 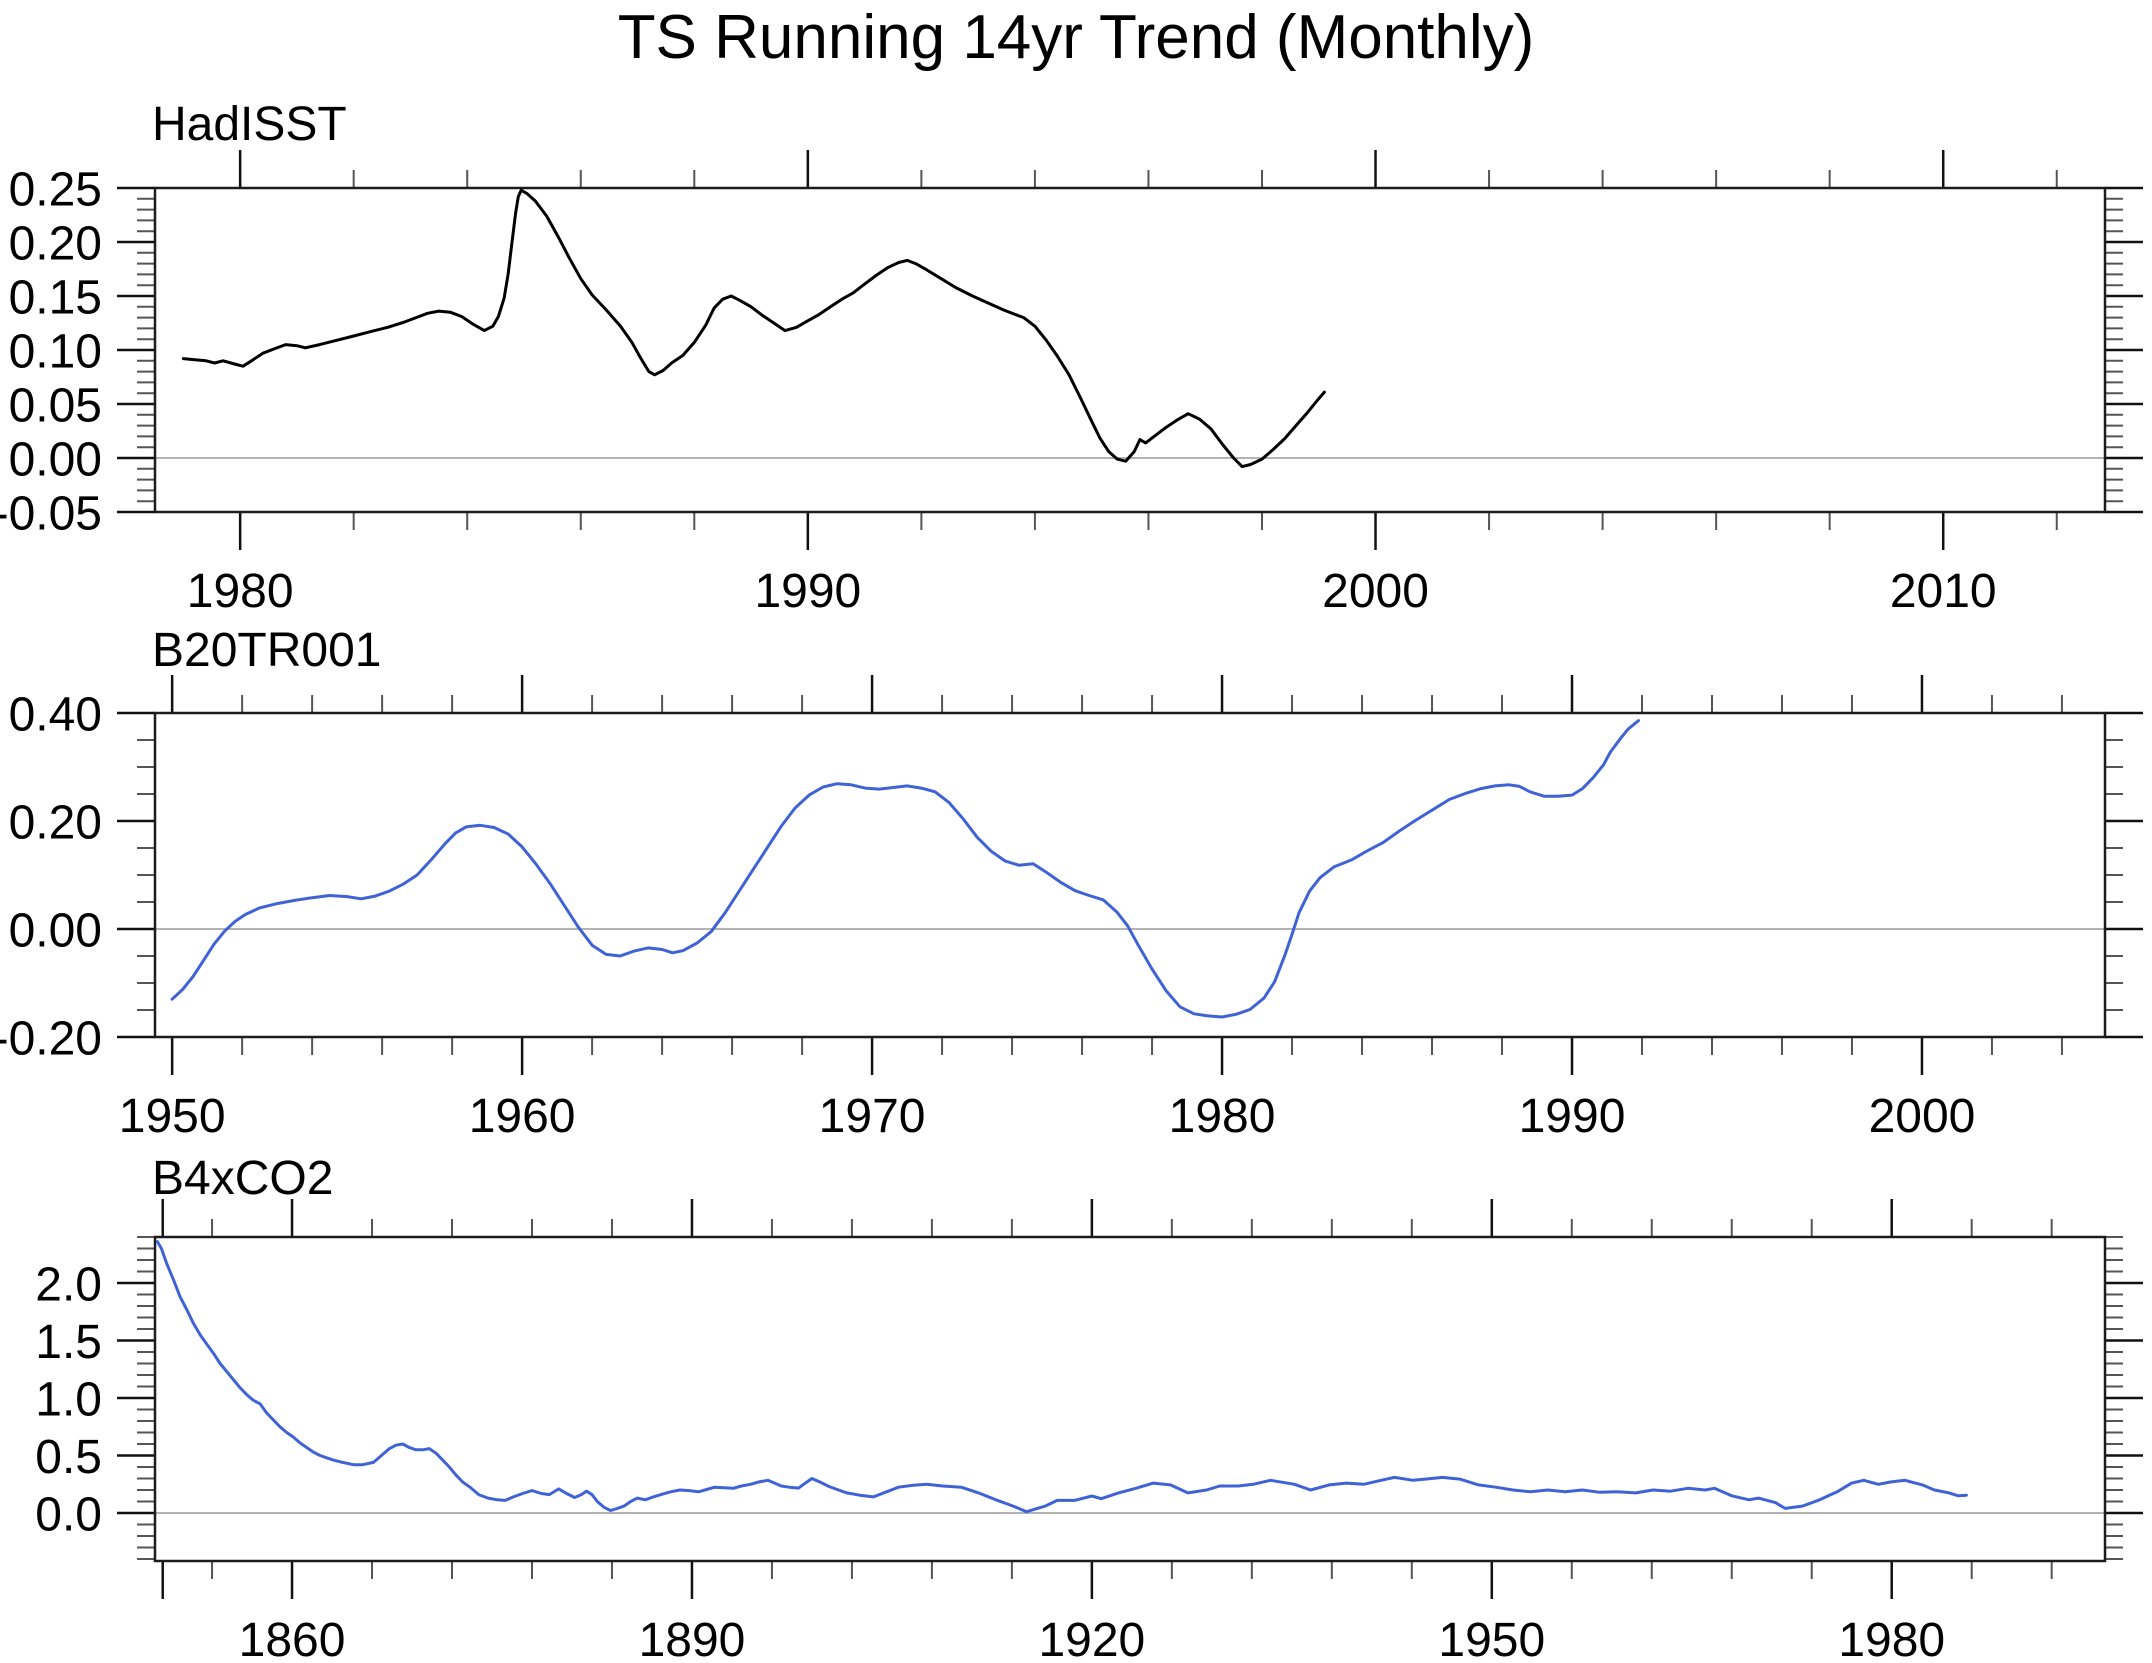 What do you see at coordinates (753, 328) in the screenshot?
I see `series-line-hadisst` at bounding box center [753, 328].